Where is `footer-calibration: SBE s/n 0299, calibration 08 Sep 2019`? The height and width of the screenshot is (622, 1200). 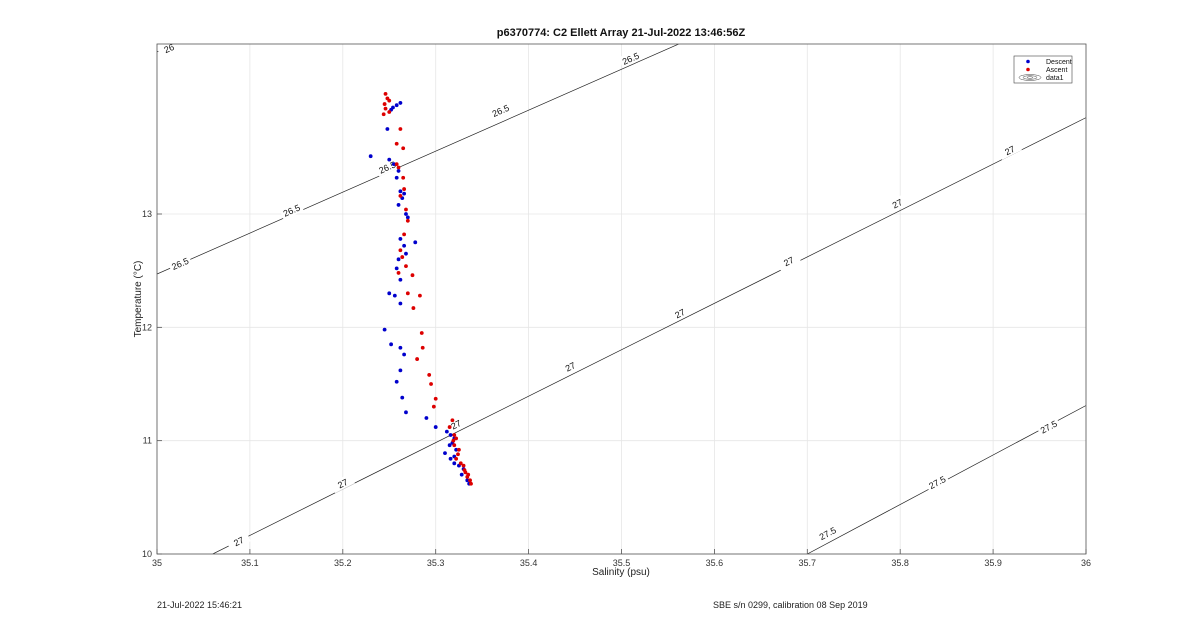 footer-calibration: SBE s/n 0299, calibration 08 Sep 2019 is located at coordinates (790, 605).